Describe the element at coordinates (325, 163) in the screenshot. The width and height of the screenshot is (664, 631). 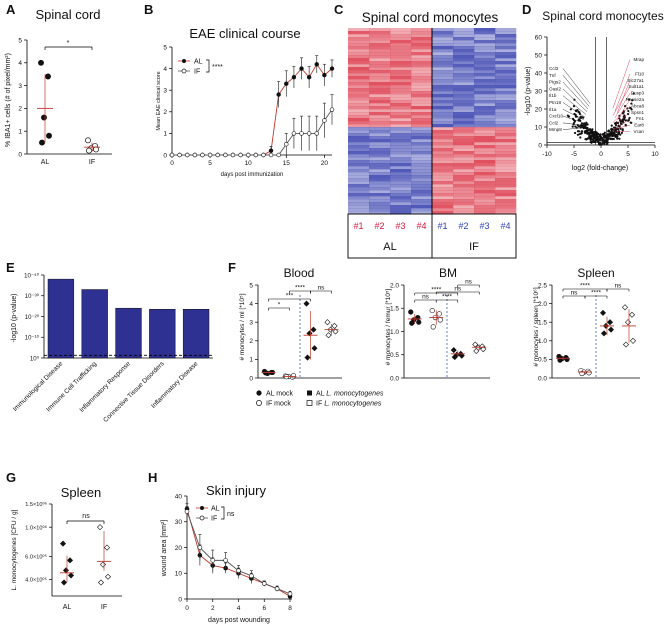
I see `panel-b-x-tick-label: 20` at that location.